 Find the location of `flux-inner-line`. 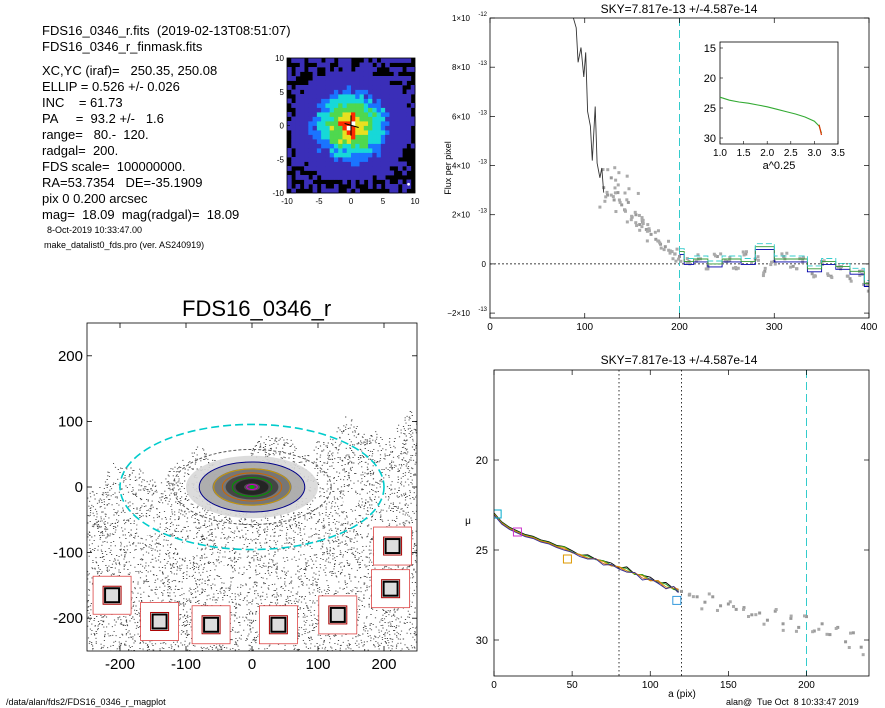

flux-inner-line is located at coordinates (588, 105).